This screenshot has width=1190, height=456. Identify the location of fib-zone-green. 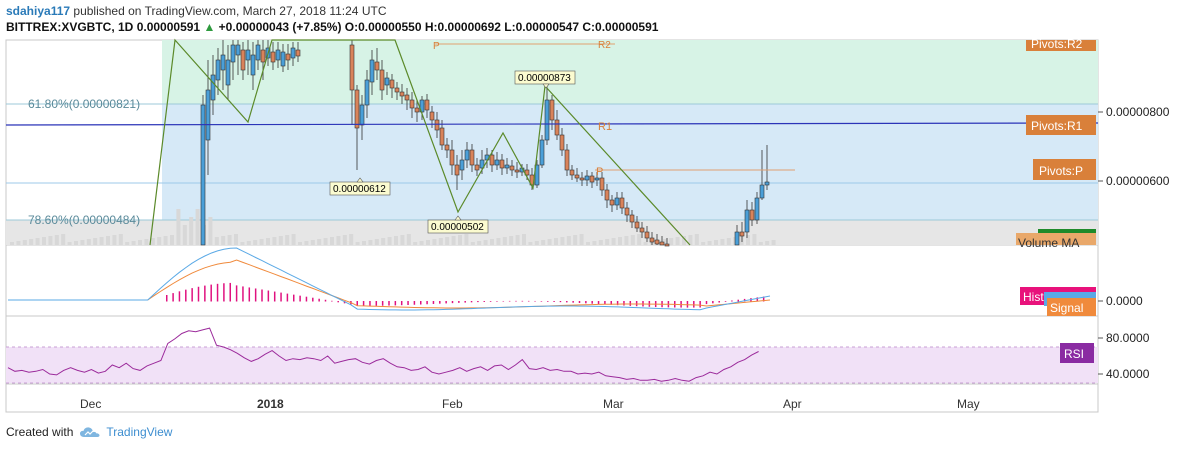
(630, 72).